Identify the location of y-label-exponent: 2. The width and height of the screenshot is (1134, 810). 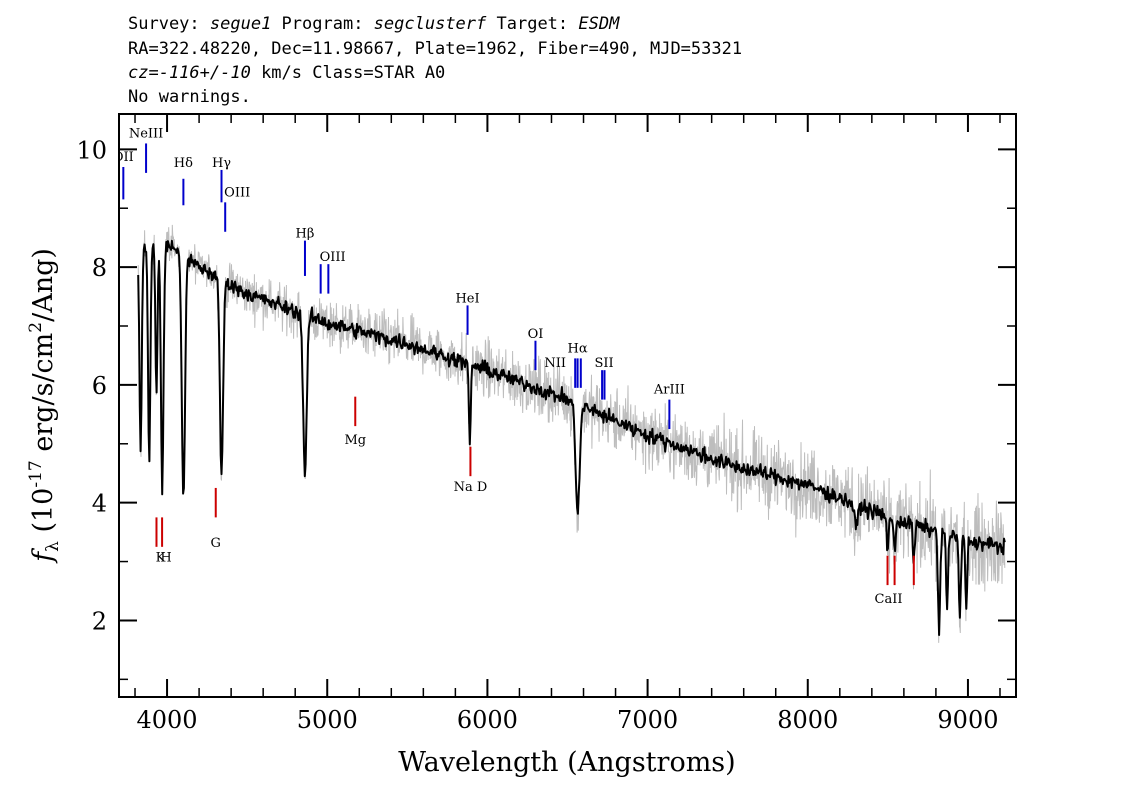
(36, 327).